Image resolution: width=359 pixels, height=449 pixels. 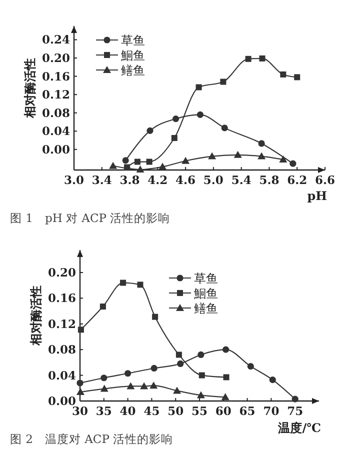 I want to click on x-tick-label: 4.2, so click(x=158, y=180).